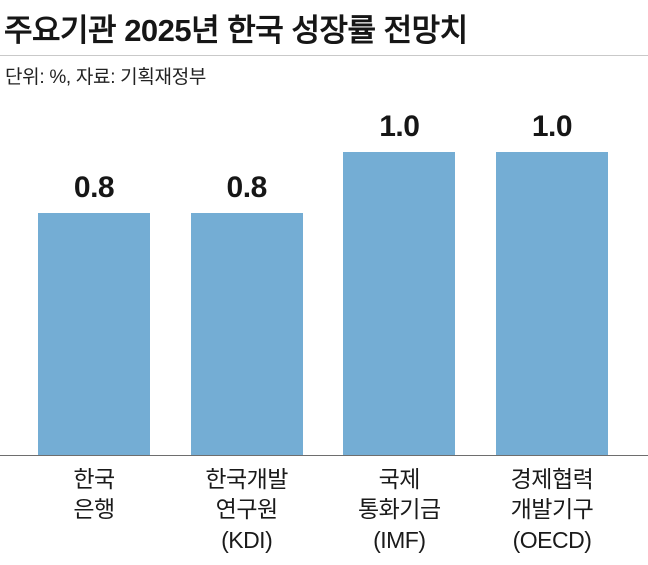 This screenshot has width=648, height=565. Describe the element at coordinates (552, 509) in the screenshot. I see `category-label: 경제협력 개발기구 (OECD)` at that location.